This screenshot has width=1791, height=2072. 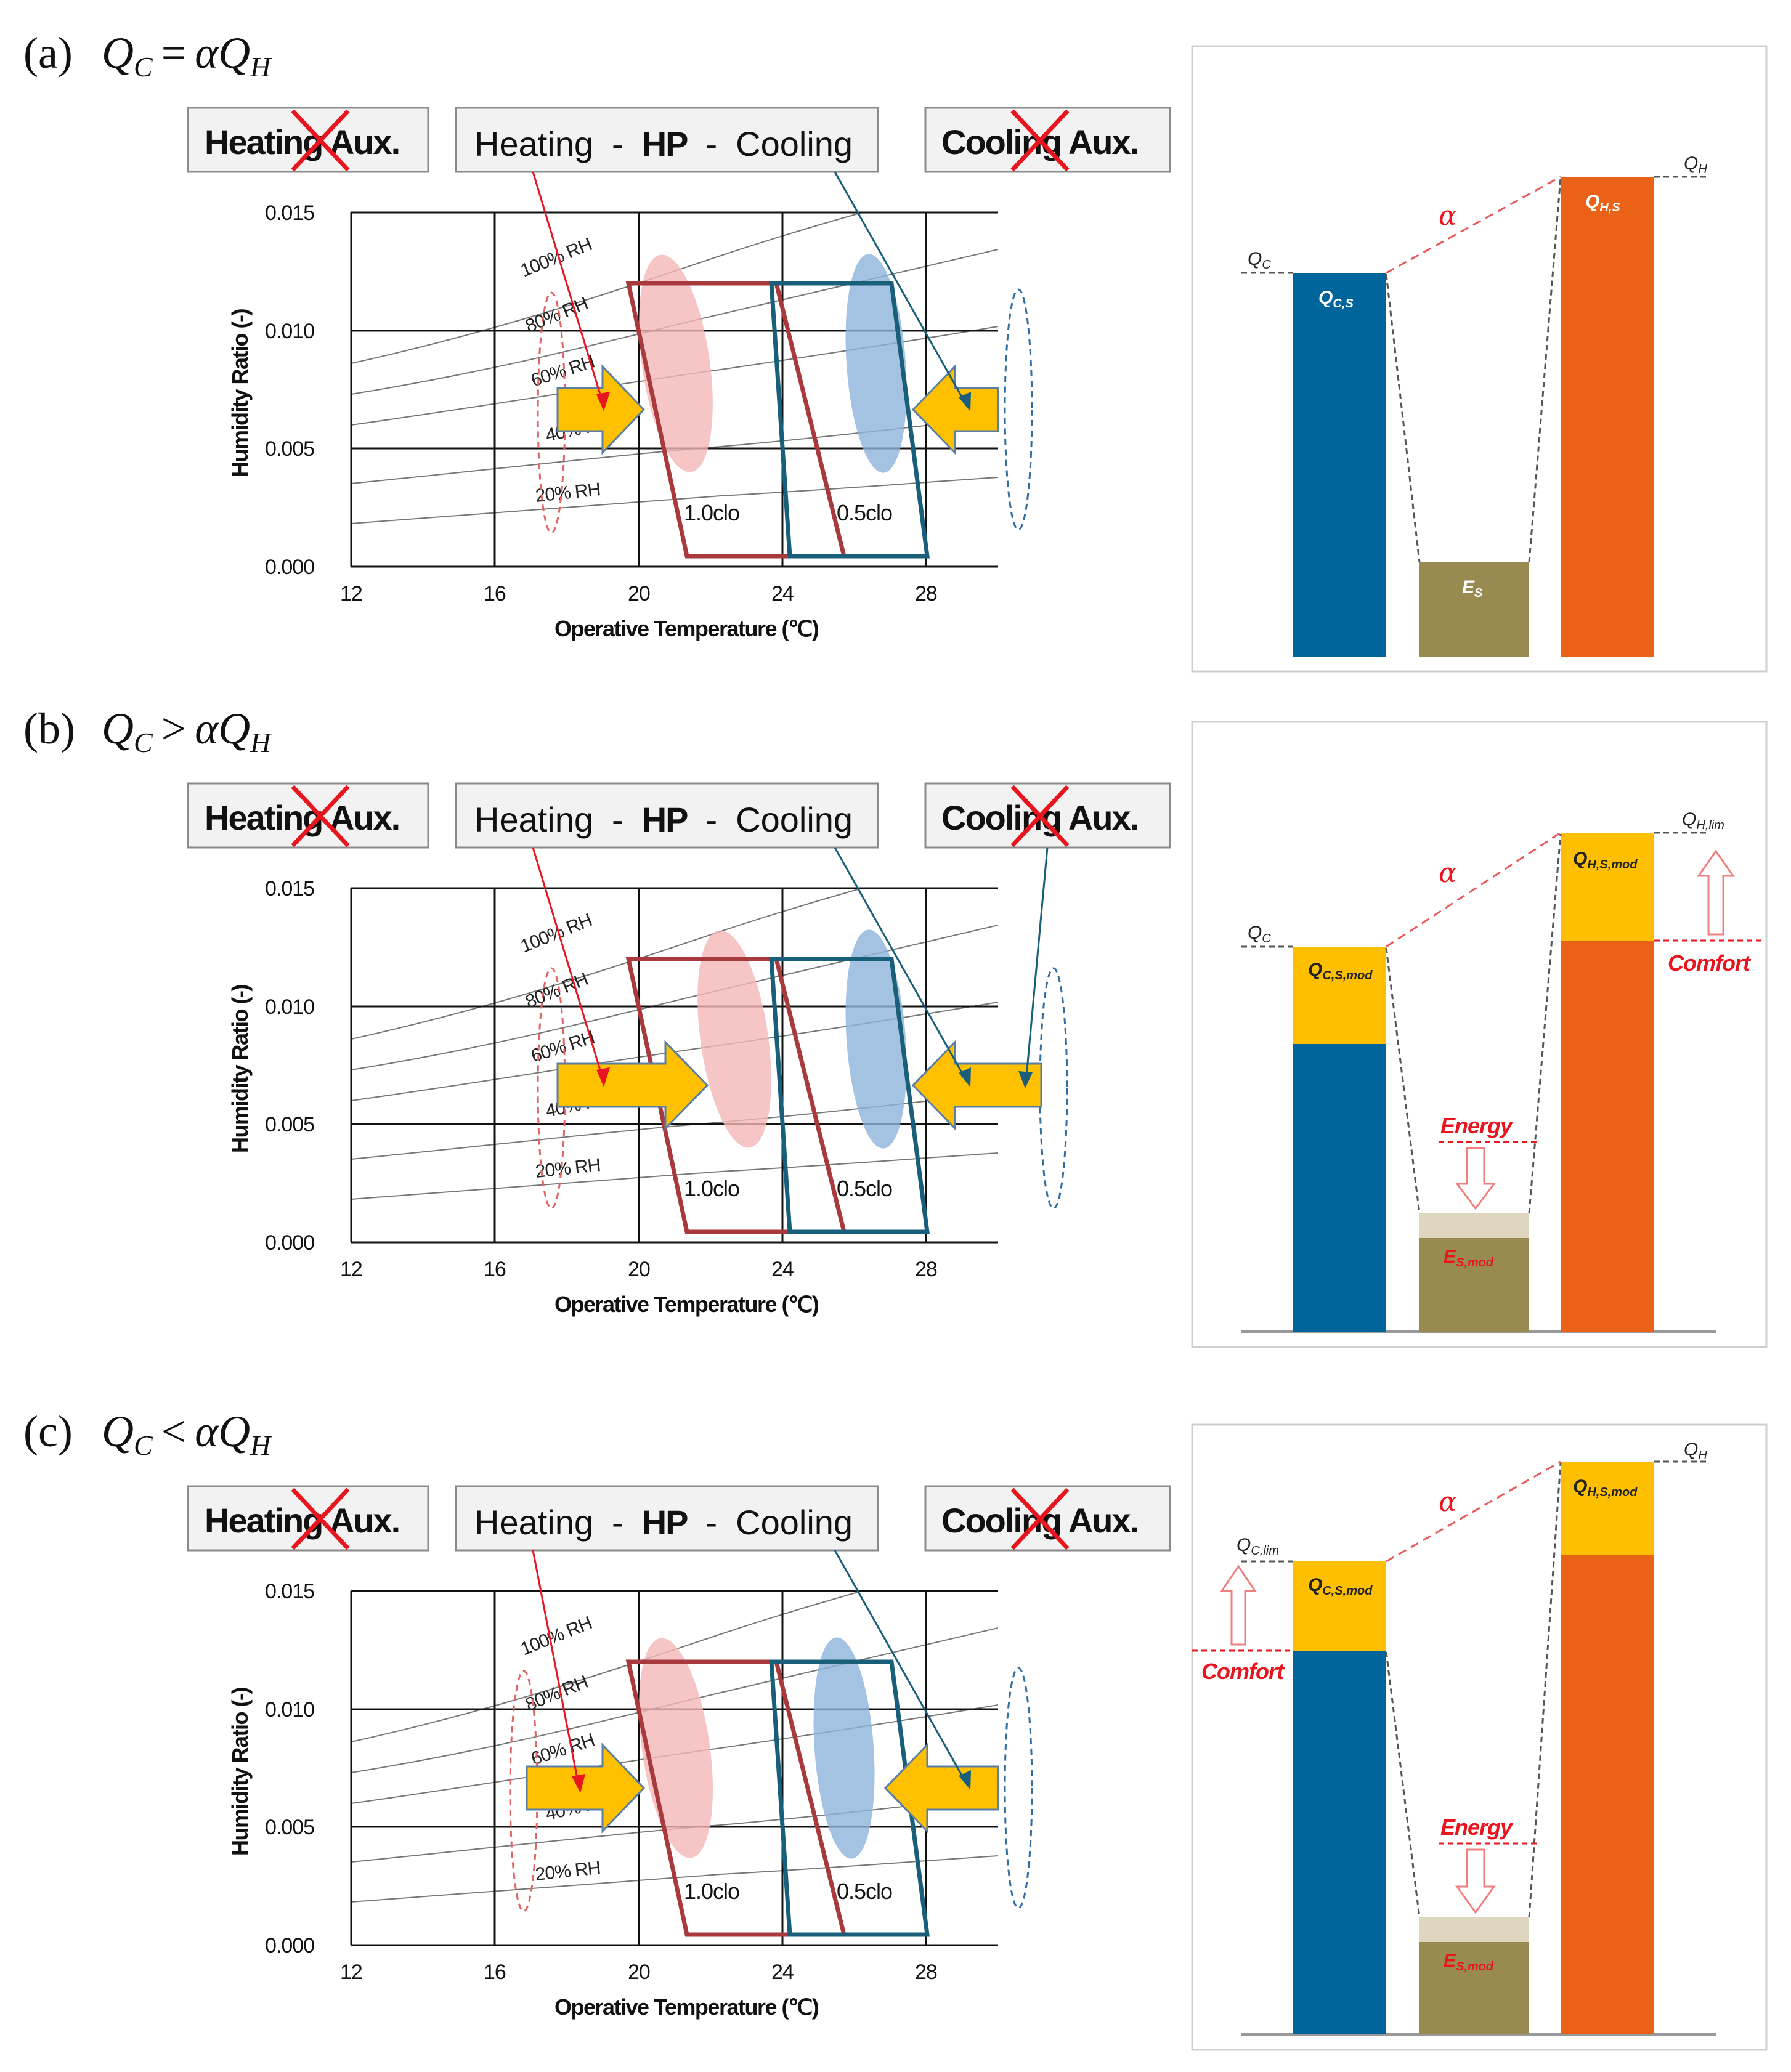 I want to click on condition-equation: QC < αQH, so click(x=187, y=1434).